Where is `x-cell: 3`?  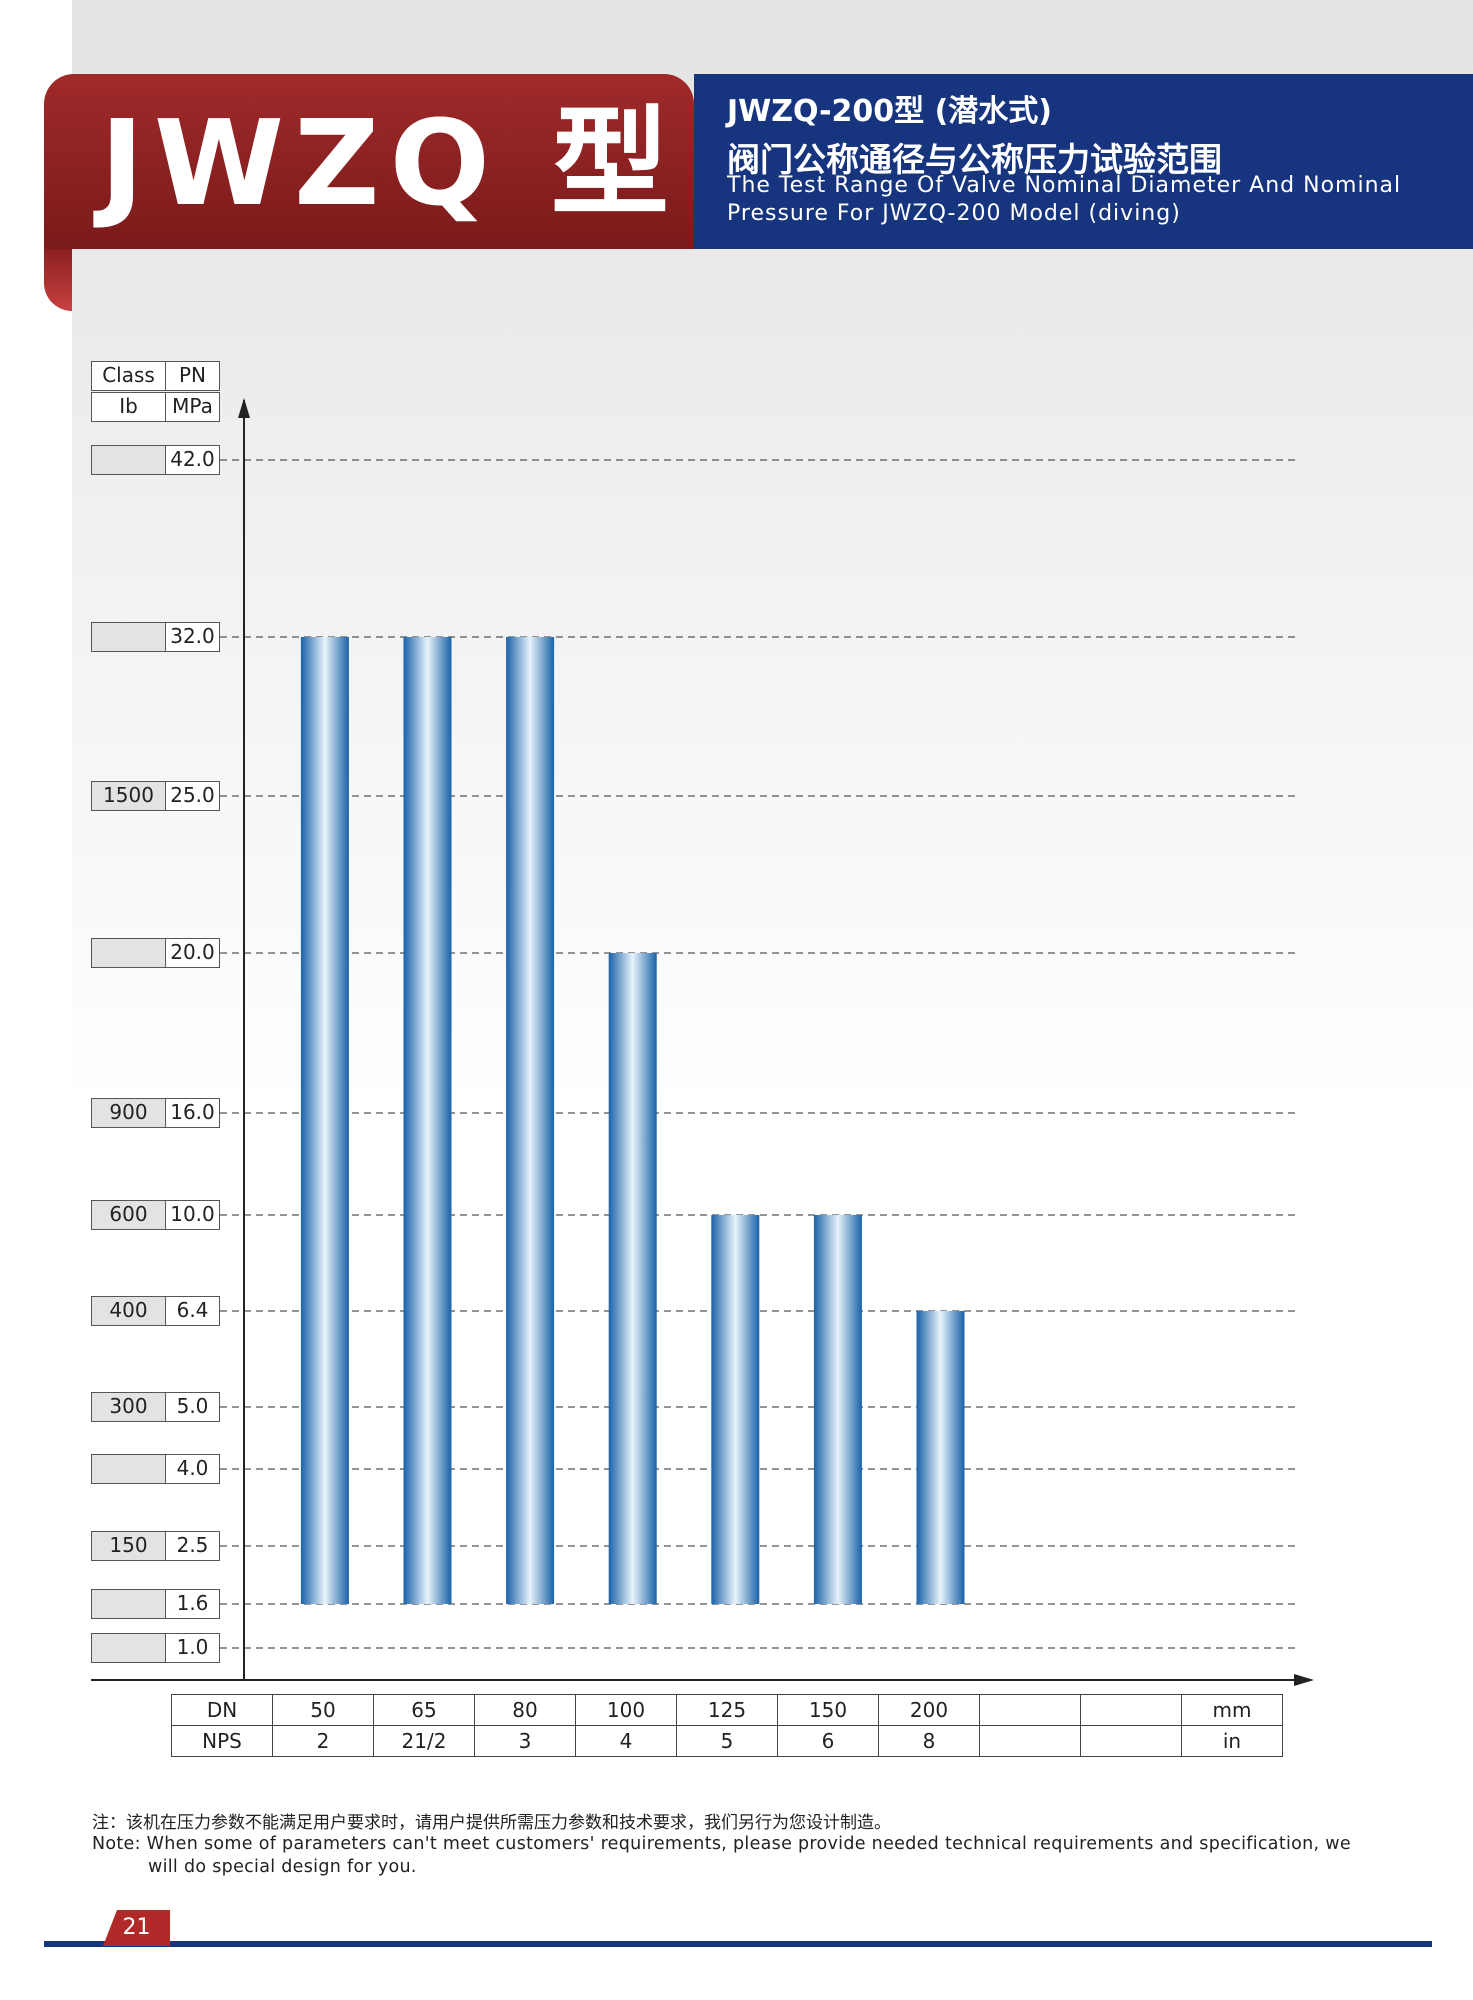
x-cell: 3 is located at coordinates (525, 1741).